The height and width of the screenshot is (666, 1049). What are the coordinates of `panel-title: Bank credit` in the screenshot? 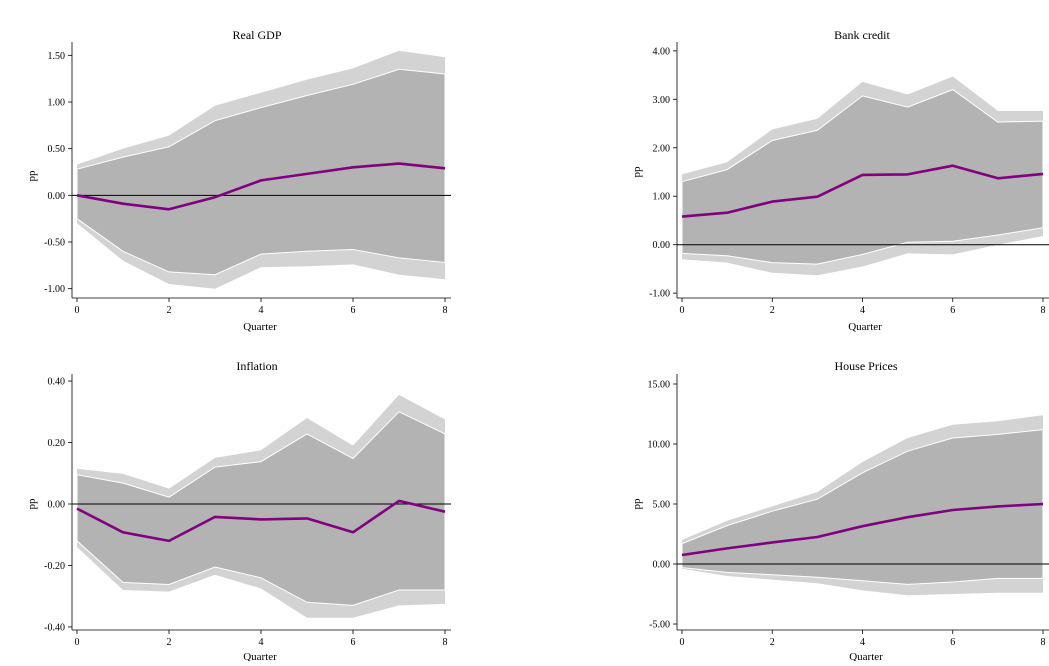 It's located at (862, 35).